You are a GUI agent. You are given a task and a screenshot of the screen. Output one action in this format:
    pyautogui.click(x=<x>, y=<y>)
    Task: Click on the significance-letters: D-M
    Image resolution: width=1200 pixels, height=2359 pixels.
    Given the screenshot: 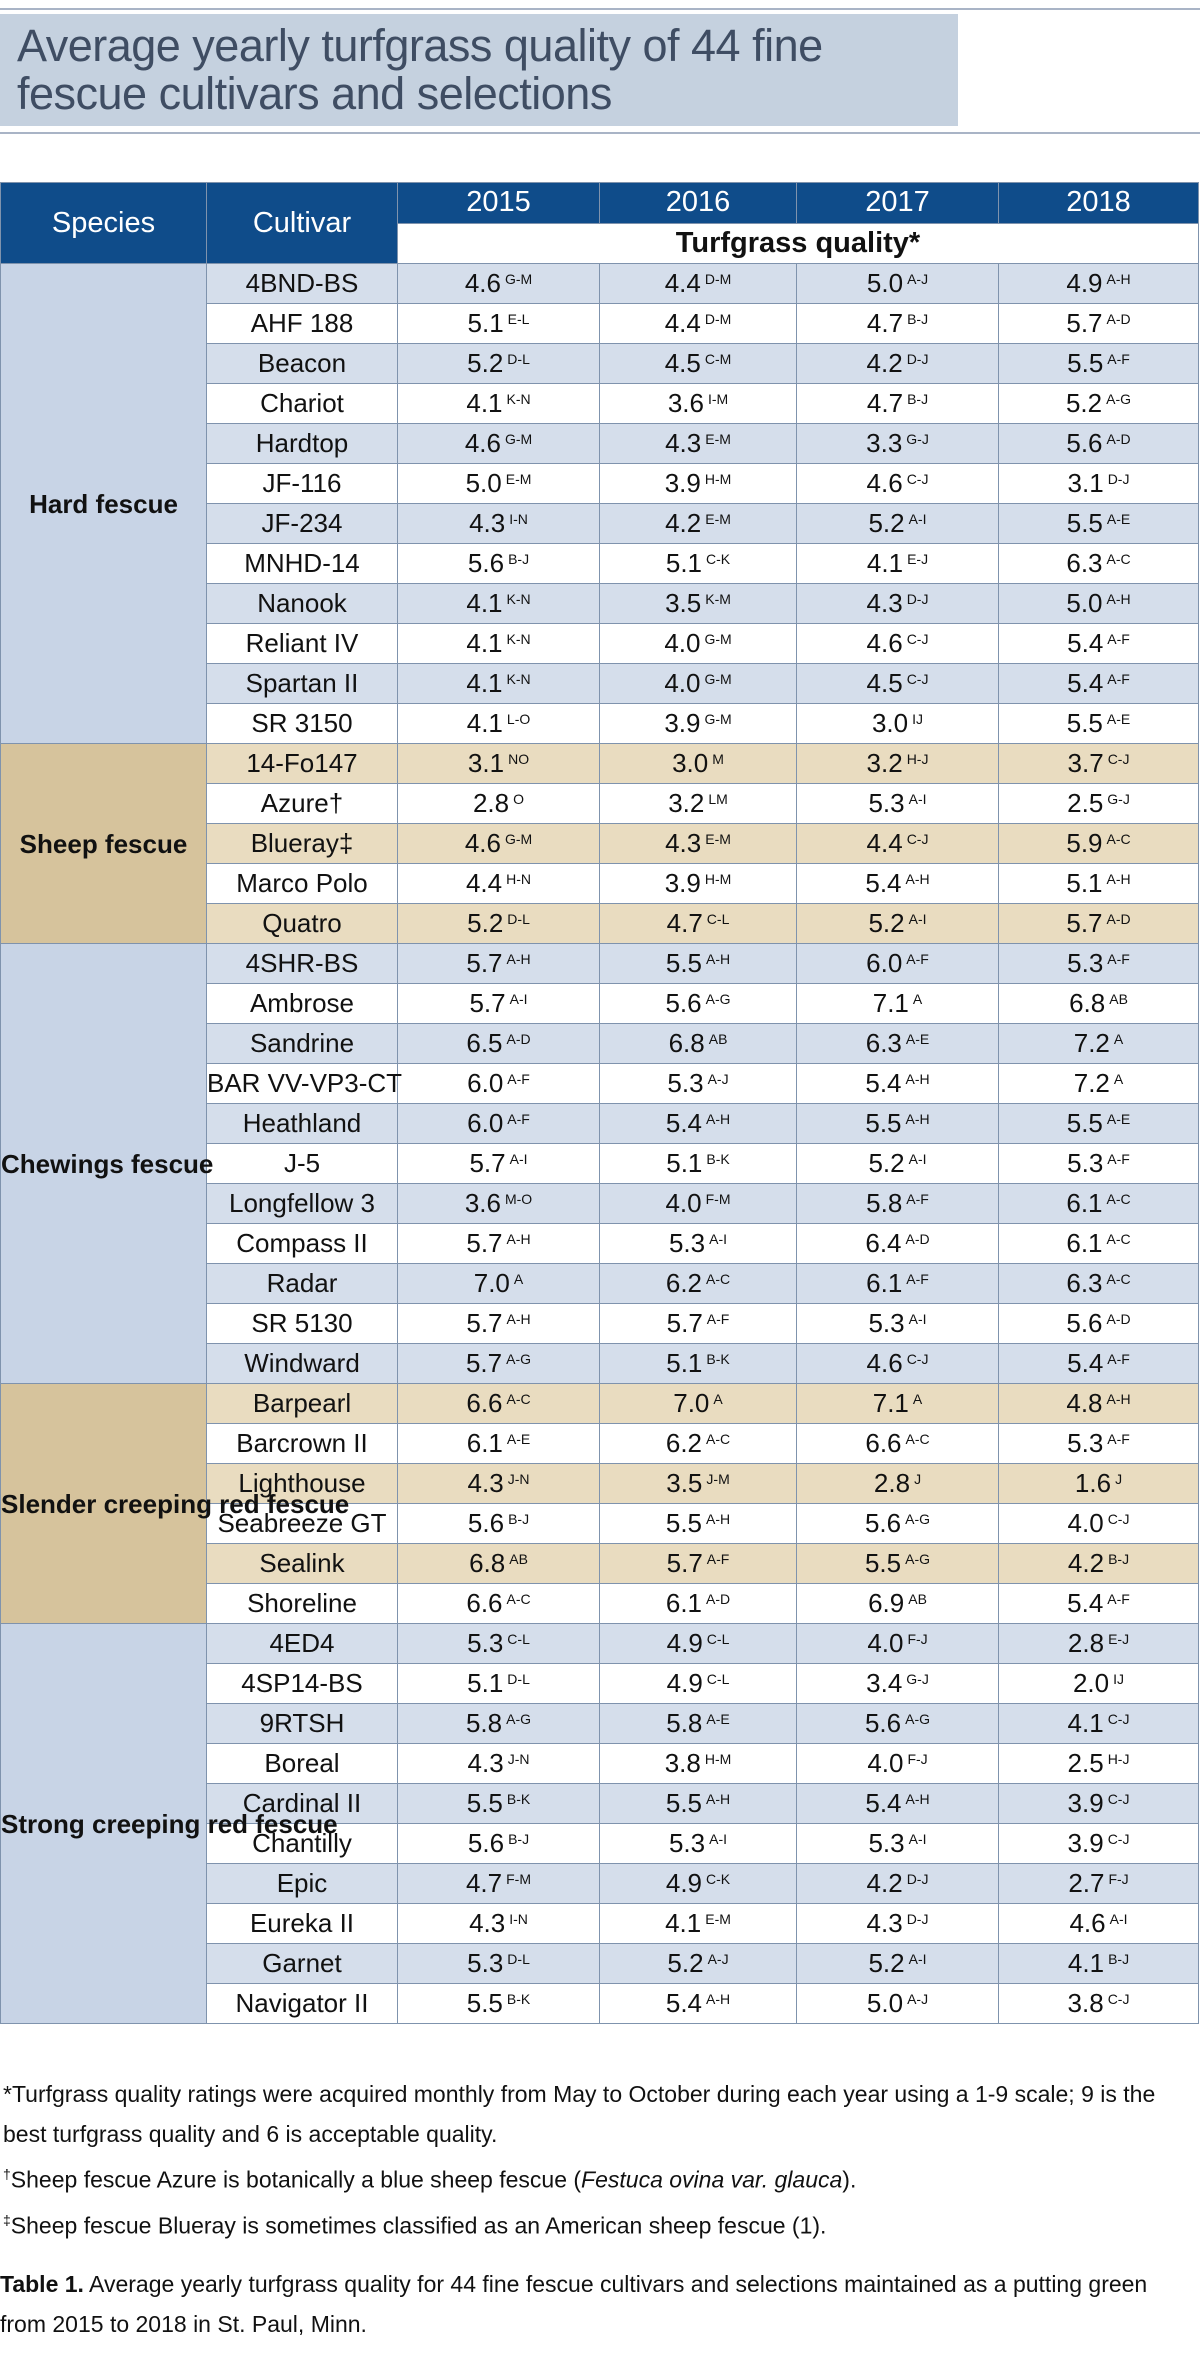 What is the action you would take?
    pyautogui.click(x=718, y=319)
    